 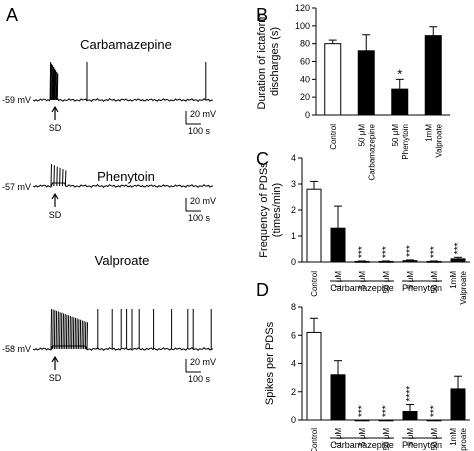 What do you see at coordinates (109, 193) in the screenshot?
I see `trace-phenytoin: Phenytoin -57 mV SD 20 mV 100 s` at bounding box center [109, 193].